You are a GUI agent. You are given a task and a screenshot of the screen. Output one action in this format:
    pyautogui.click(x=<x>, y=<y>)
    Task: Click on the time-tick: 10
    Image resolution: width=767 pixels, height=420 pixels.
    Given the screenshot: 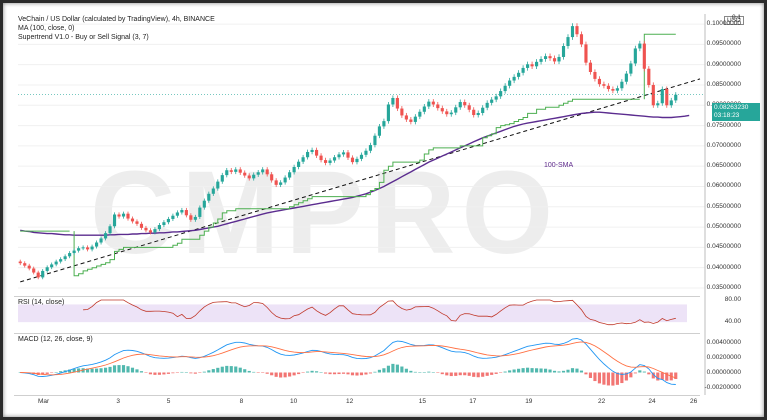 What is the action you would take?
    pyautogui.click(x=294, y=401)
    